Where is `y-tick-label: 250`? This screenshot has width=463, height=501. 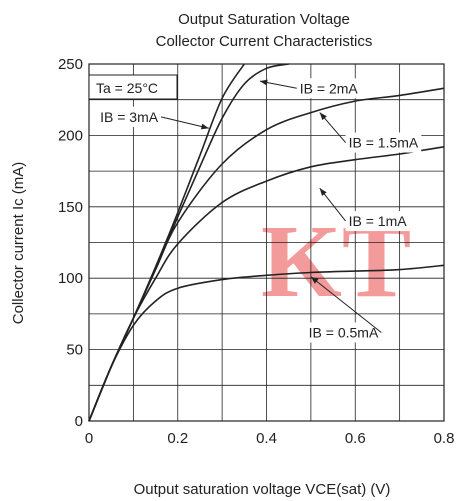
y-tick-label: 250 is located at coordinates (70, 64).